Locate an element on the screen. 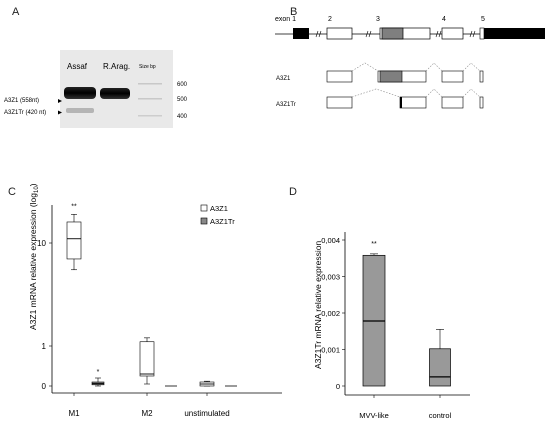  lane-label-rarag: R.Arag. is located at coordinates (116, 66).